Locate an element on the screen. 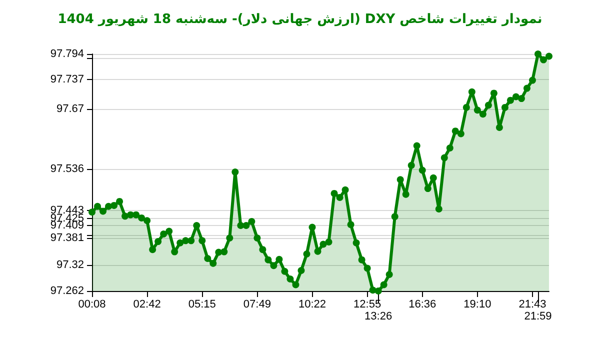 The width and height of the screenshot is (600, 352). x-tick-label: 00:08 is located at coordinates (92, 304).